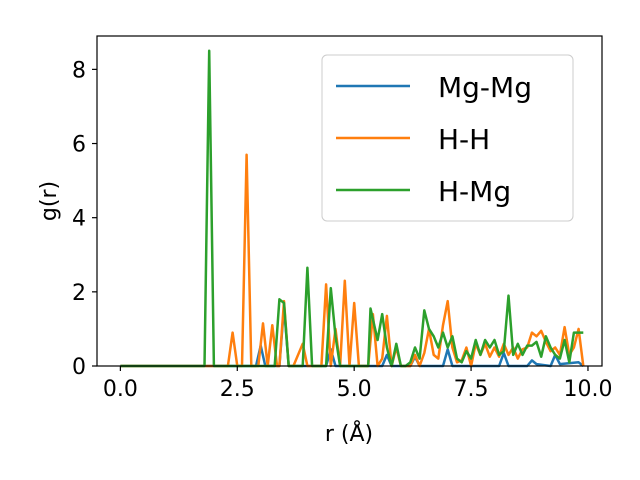 Image resolution: width=640 pixels, height=480 pixels. I want to click on legend-label-h-h: H-H, so click(464, 139).